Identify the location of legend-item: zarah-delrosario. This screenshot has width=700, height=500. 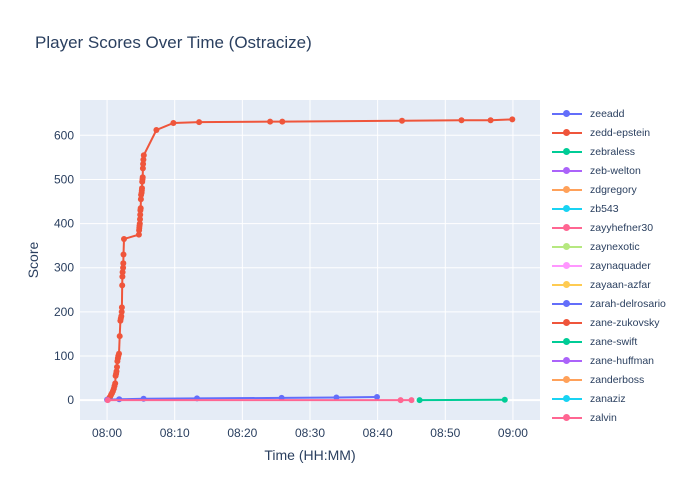
(622, 303).